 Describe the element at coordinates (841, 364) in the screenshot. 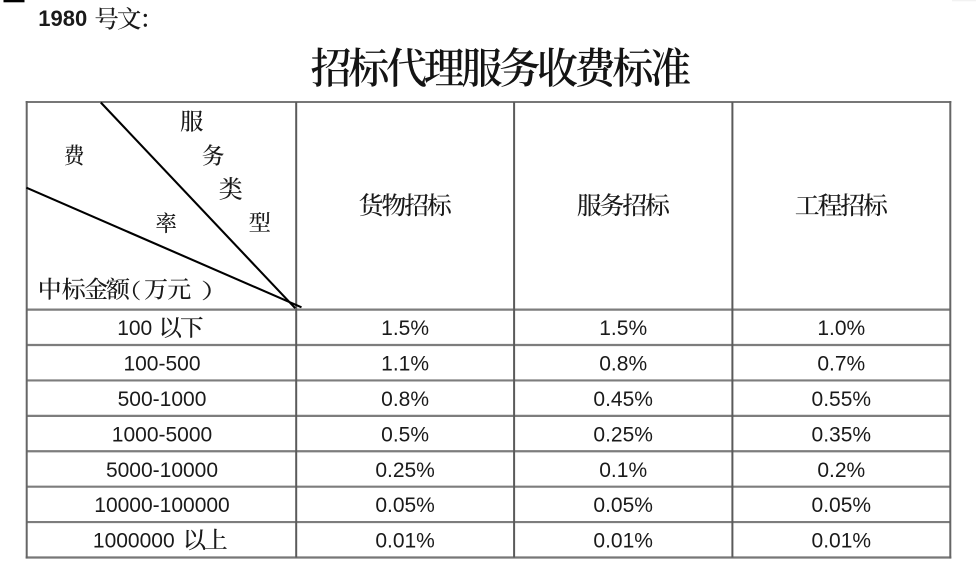

I see `svg-text: 0.7%` at that location.